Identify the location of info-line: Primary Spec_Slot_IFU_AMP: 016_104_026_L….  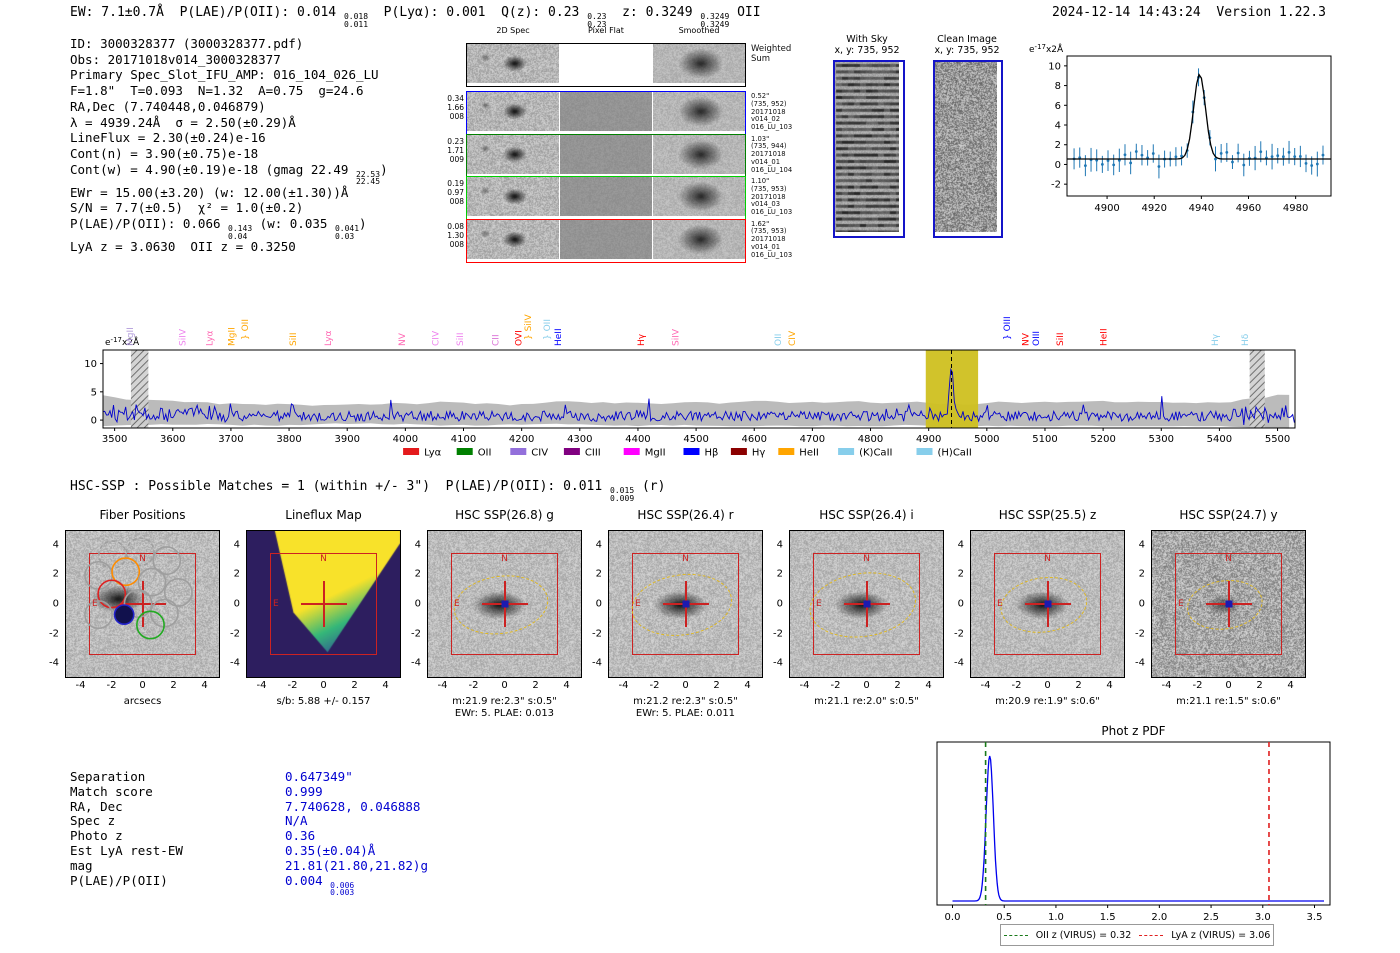
(224, 75).